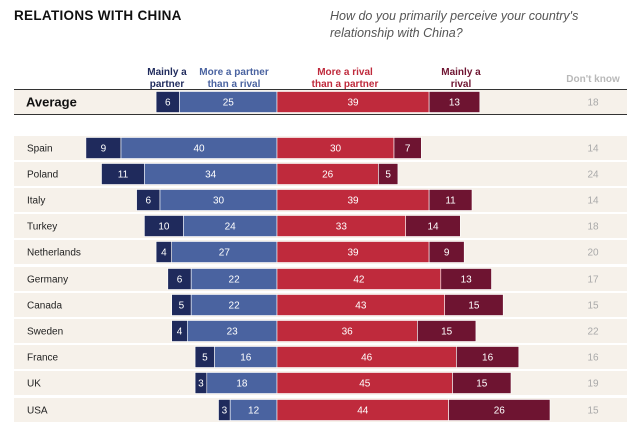 This screenshot has width=640, height=443. I want to click on value-mainly-rival-sweden: 15, so click(447, 332).